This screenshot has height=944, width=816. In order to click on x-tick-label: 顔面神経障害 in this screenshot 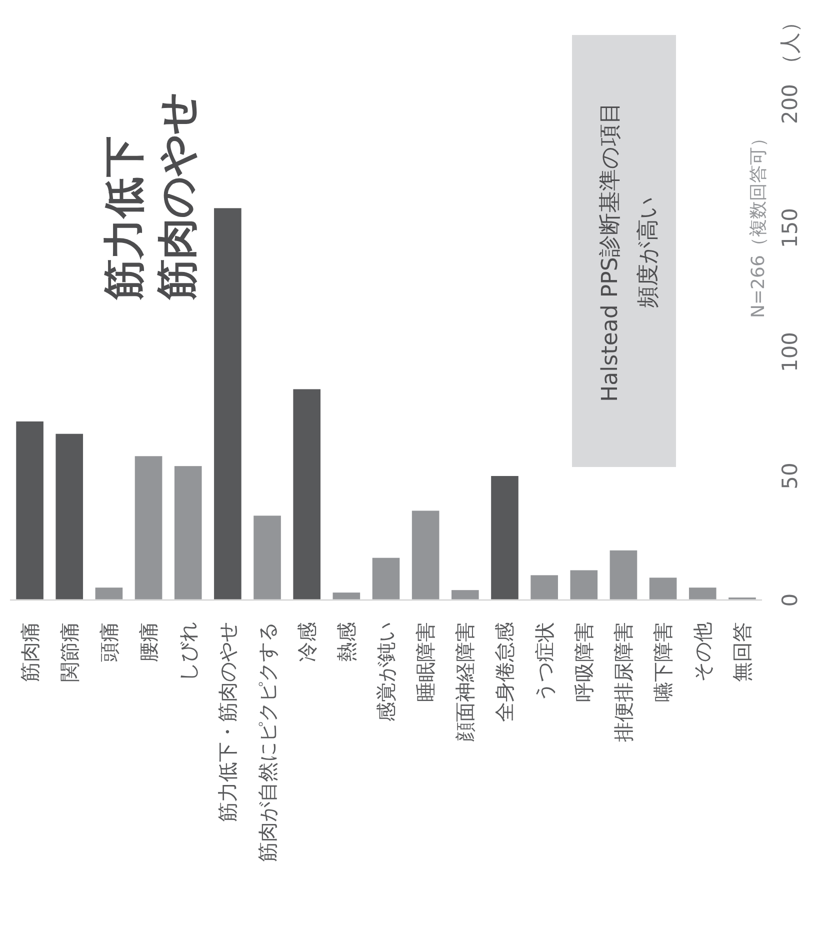, I will do `click(465, 682)`.